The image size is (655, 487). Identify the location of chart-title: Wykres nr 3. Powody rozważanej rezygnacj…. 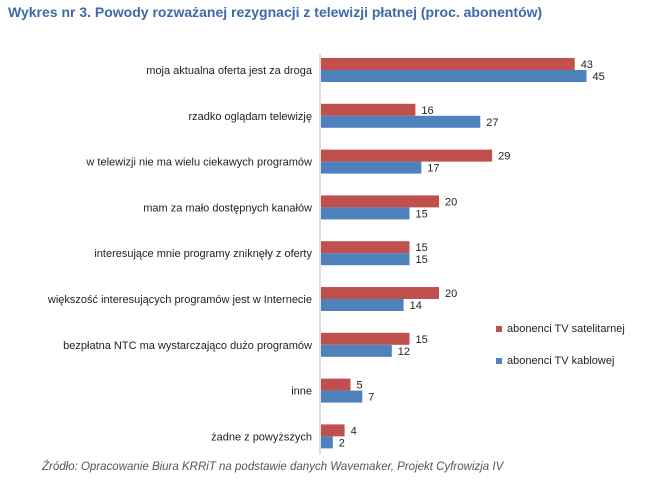
(275, 12).